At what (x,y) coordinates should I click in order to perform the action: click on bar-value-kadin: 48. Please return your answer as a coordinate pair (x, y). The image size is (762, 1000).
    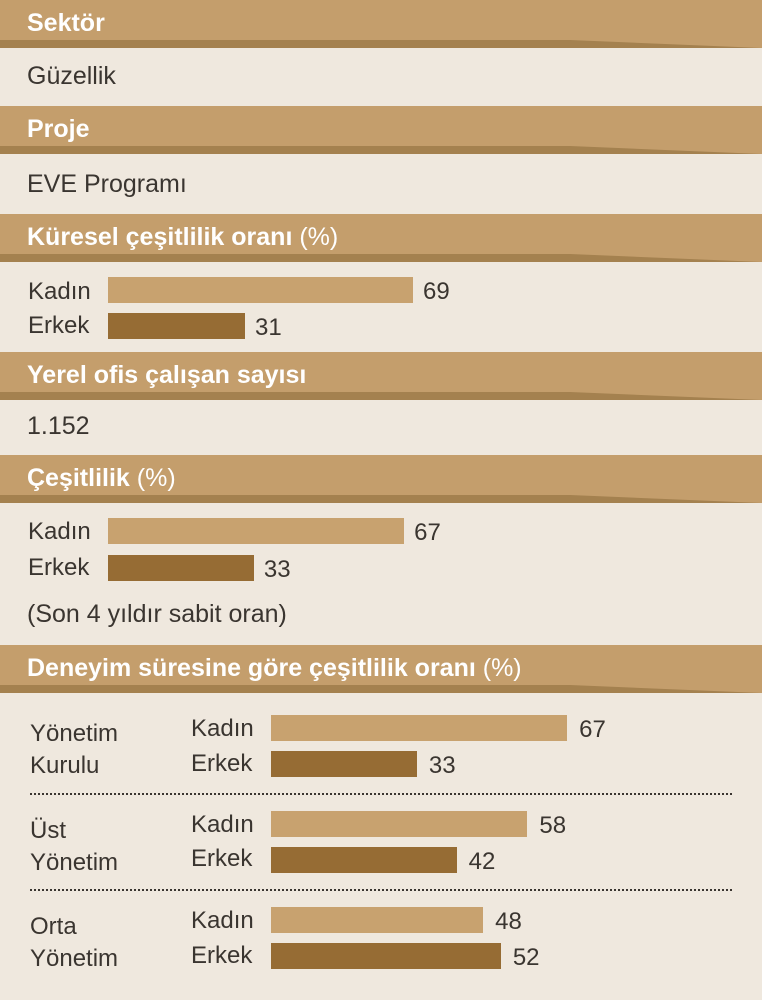
    Looking at the image, I should click on (508, 921).